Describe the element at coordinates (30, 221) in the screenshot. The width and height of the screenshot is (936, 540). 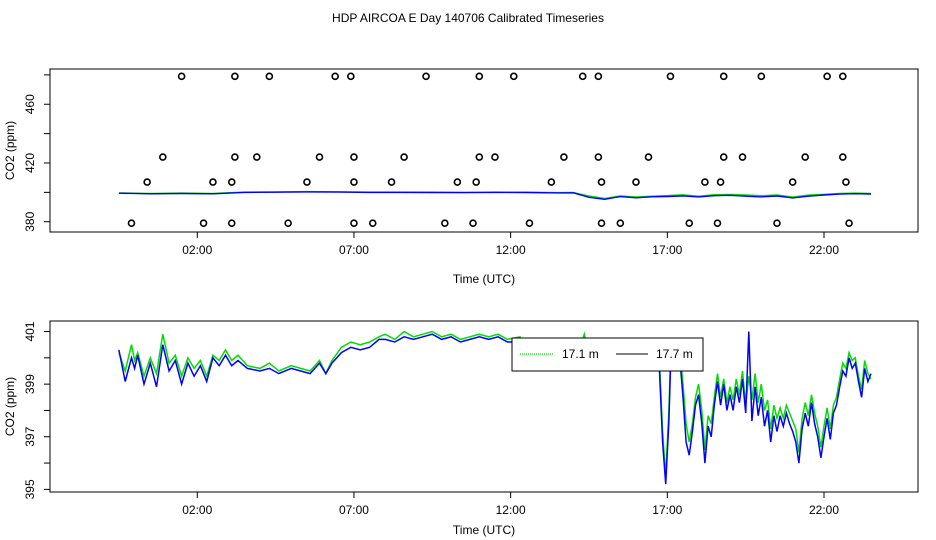
I see `y-tick-label: 380` at that location.